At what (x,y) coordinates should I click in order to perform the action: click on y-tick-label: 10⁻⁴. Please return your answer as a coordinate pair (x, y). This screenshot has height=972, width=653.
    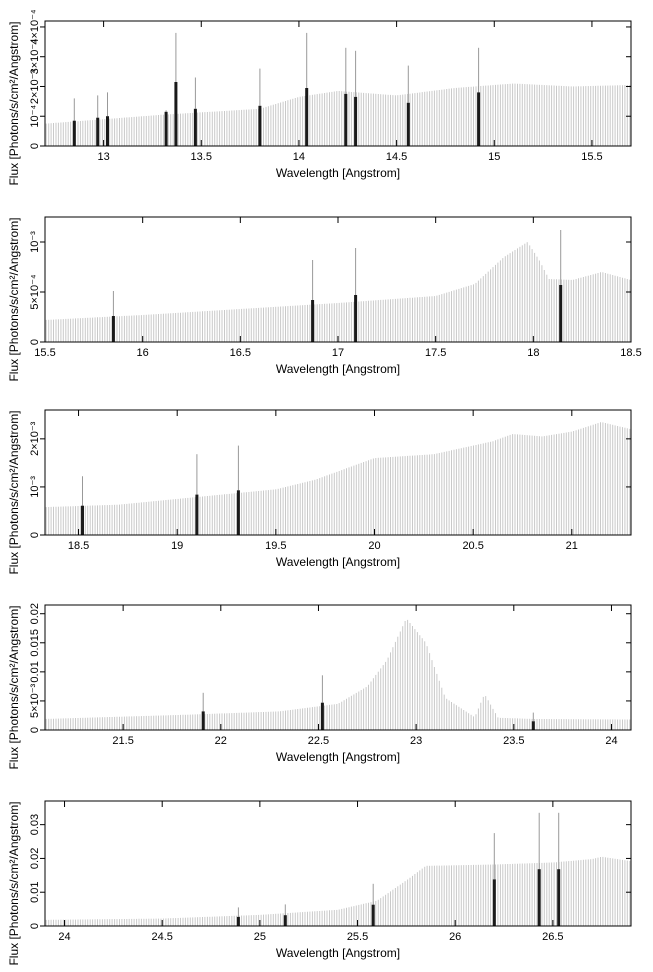
    Looking at the image, I should click on (35, 116).